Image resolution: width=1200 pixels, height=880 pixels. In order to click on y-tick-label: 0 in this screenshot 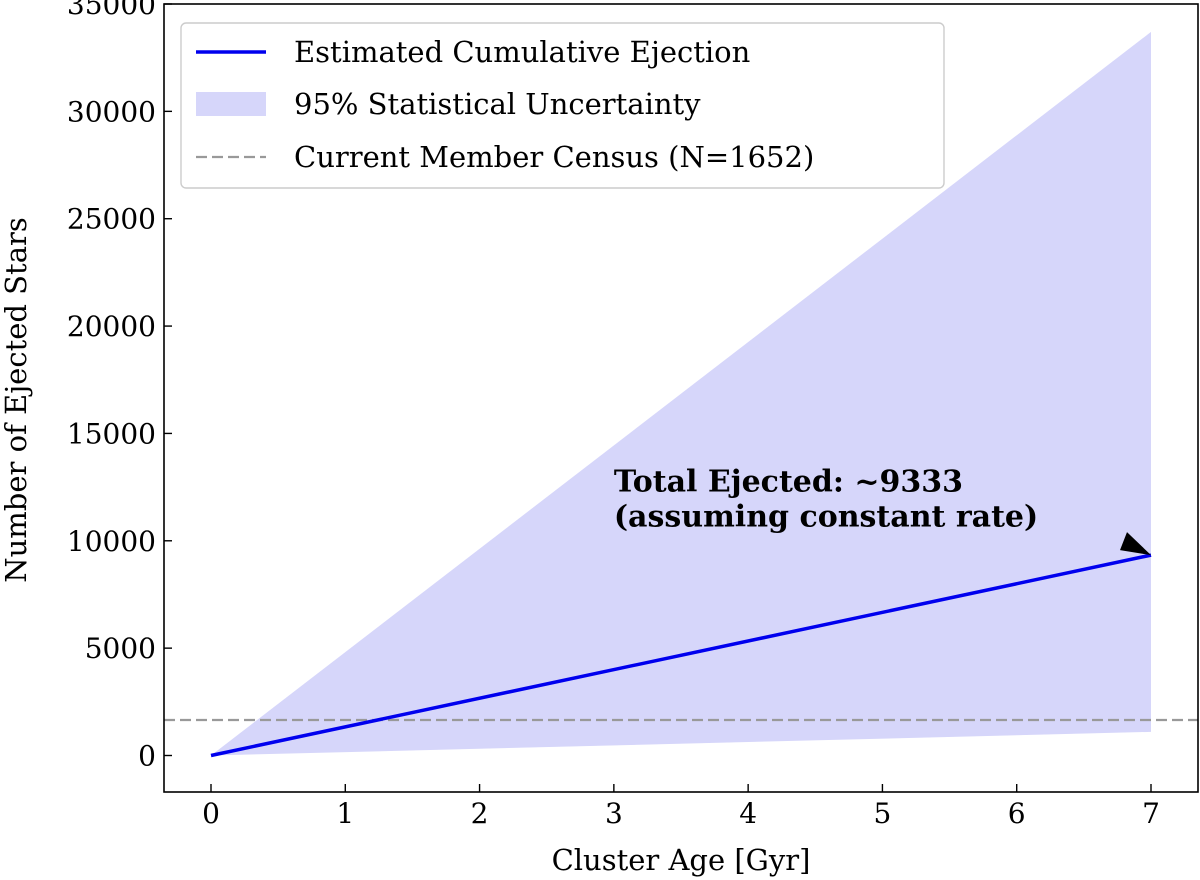, I will do `click(147, 755)`.